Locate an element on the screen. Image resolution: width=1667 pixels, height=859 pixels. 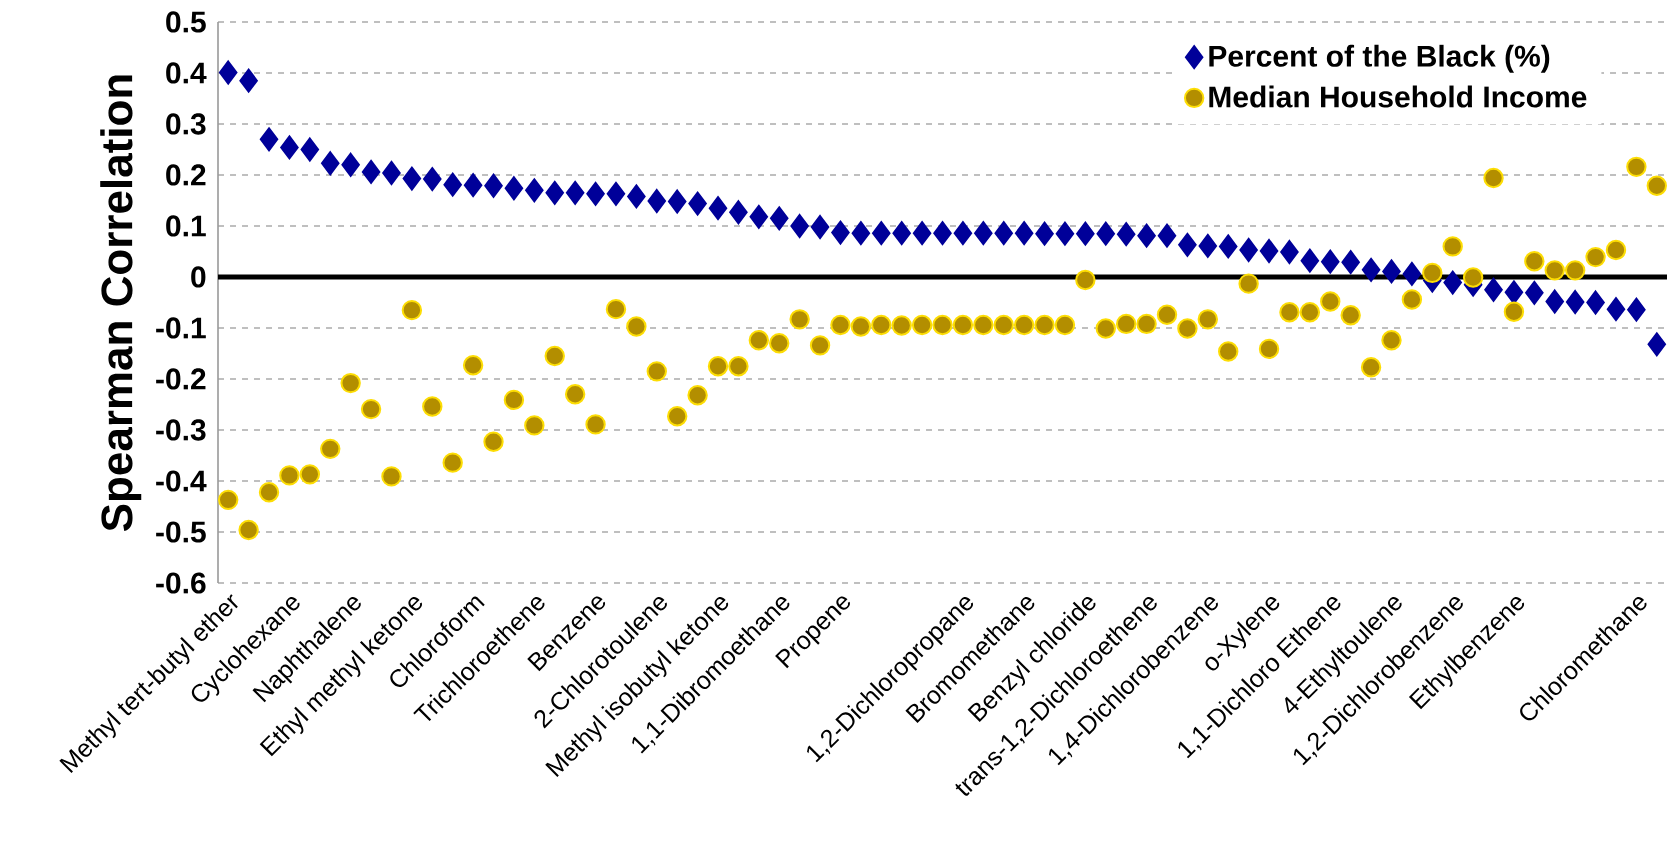
legend-label: Percent of the Black (%) is located at coordinates (1379, 58).